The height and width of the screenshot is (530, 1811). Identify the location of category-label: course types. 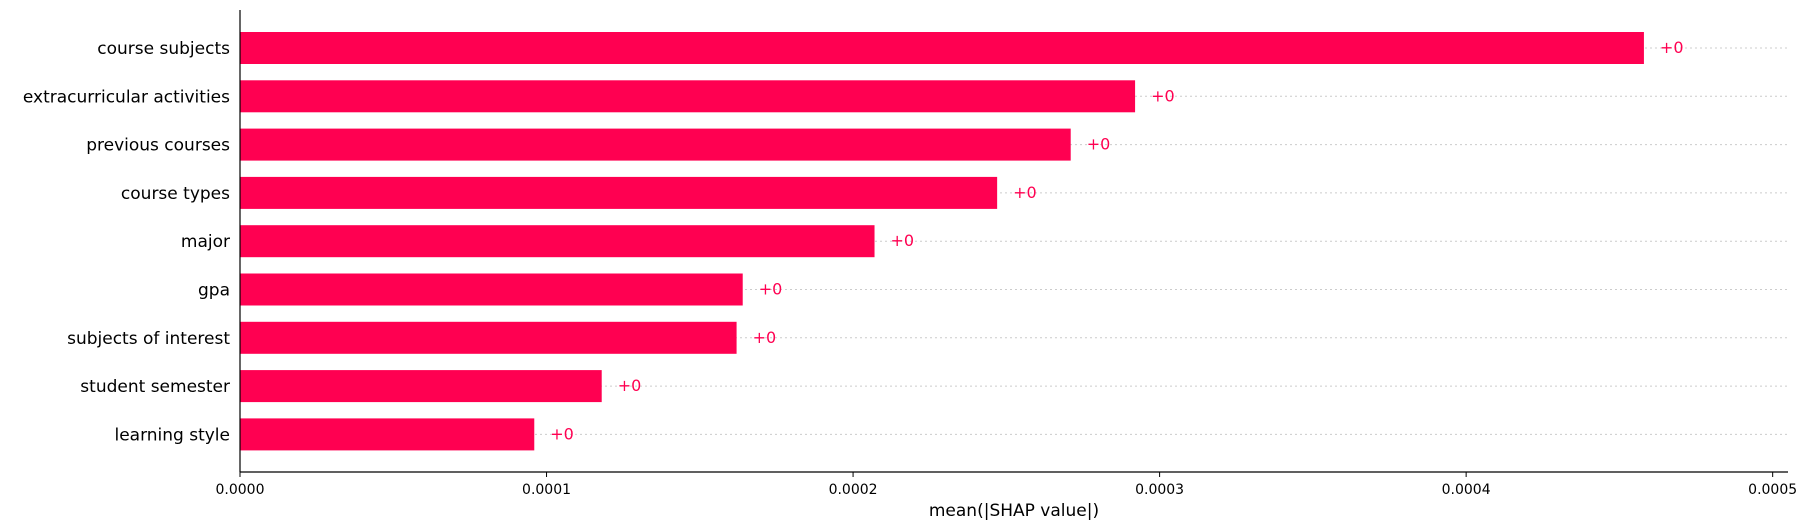
(175, 194).